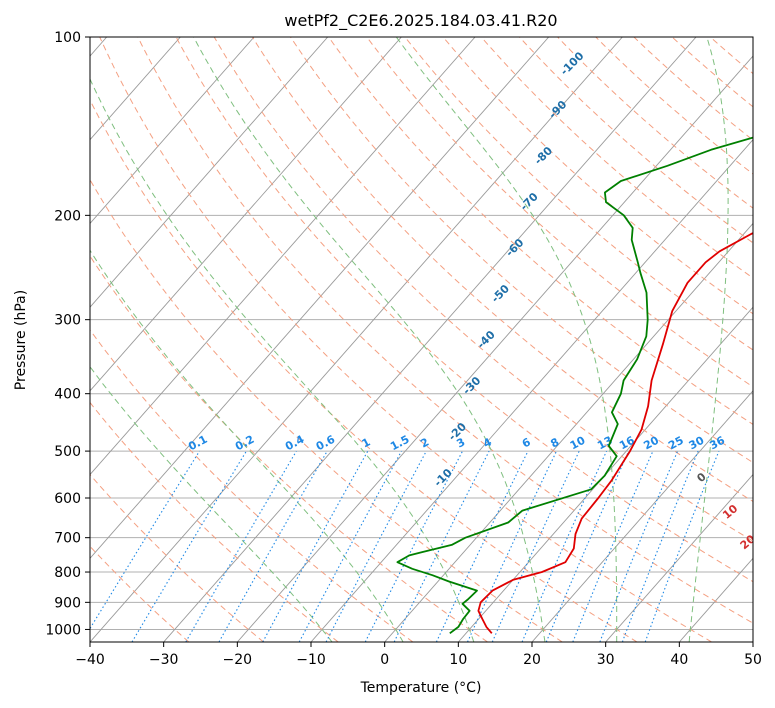  Describe the element at coordinates (572, 63) in the screenshot. I see `moist-adiabat-label: -100` at that location.